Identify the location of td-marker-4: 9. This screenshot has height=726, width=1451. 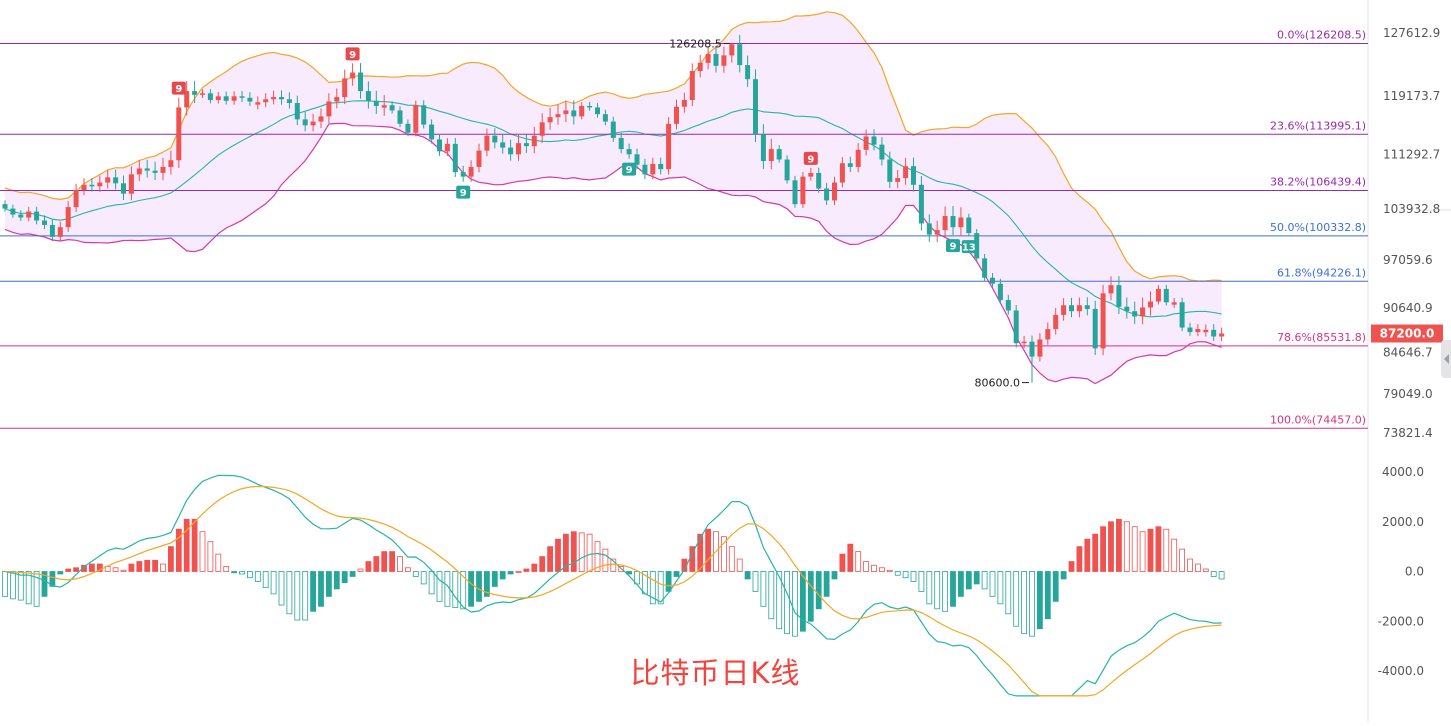
(810, 158).